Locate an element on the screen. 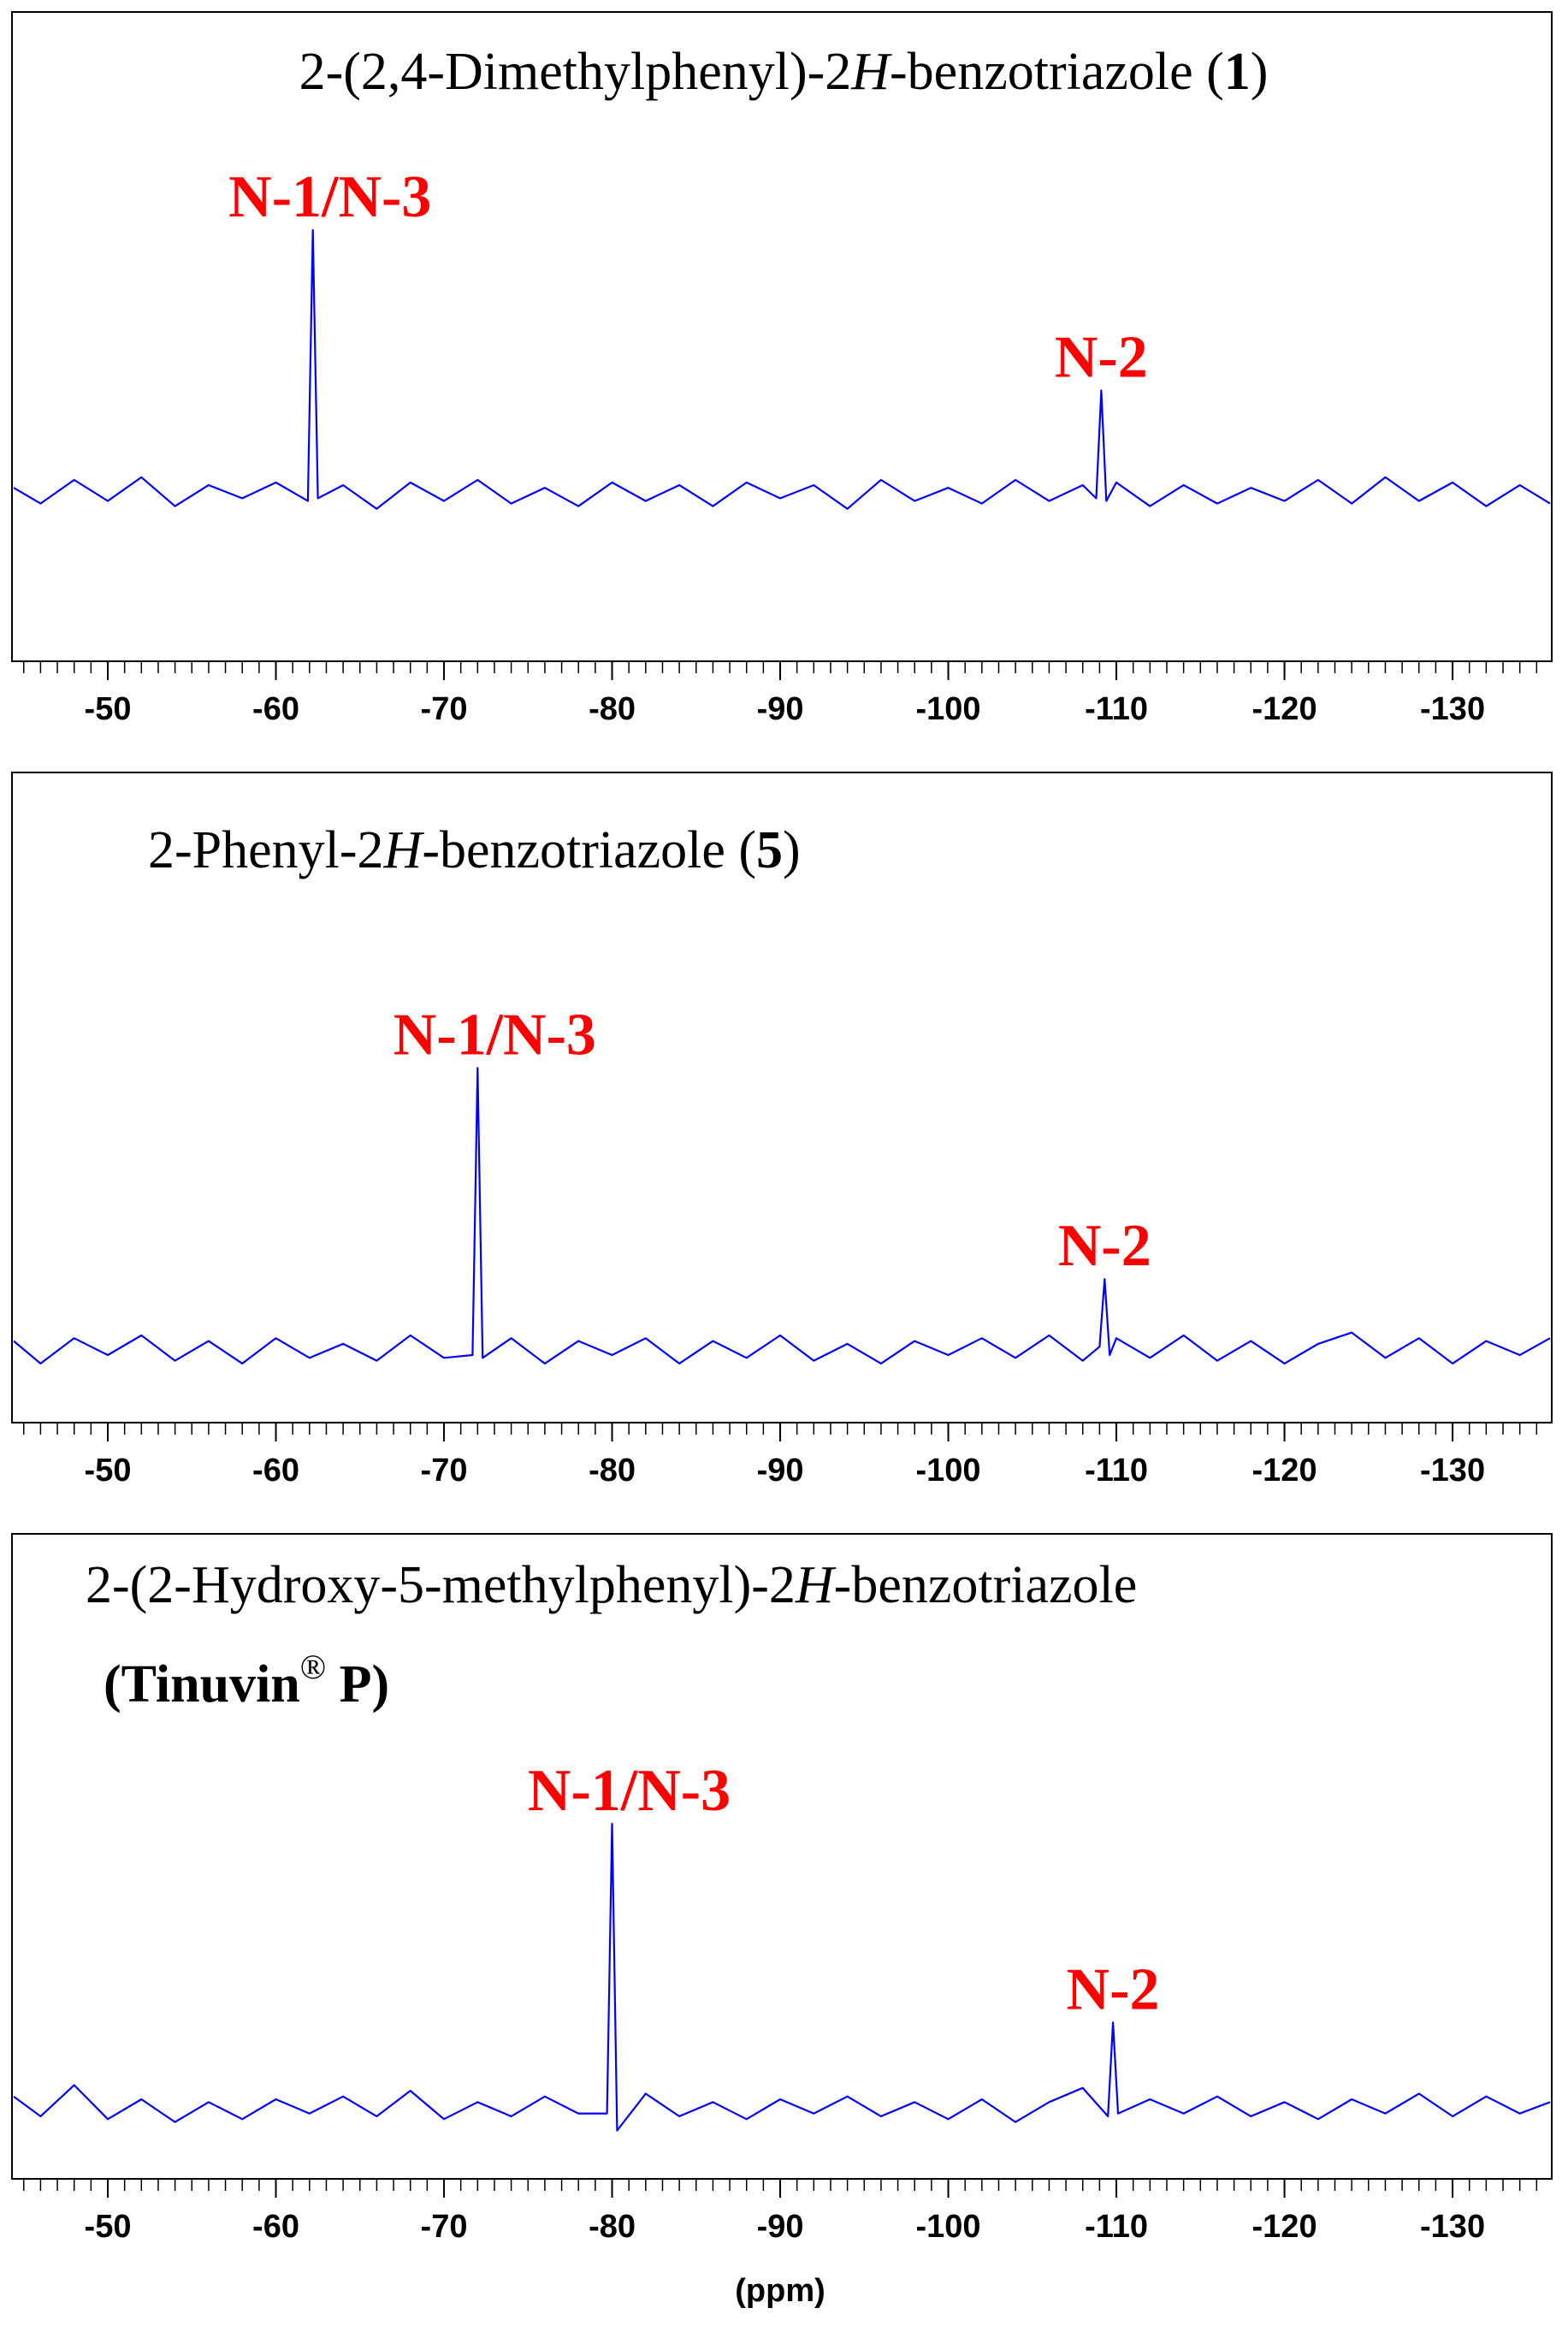  title-run: ® is located at coordinates (313, 1667).